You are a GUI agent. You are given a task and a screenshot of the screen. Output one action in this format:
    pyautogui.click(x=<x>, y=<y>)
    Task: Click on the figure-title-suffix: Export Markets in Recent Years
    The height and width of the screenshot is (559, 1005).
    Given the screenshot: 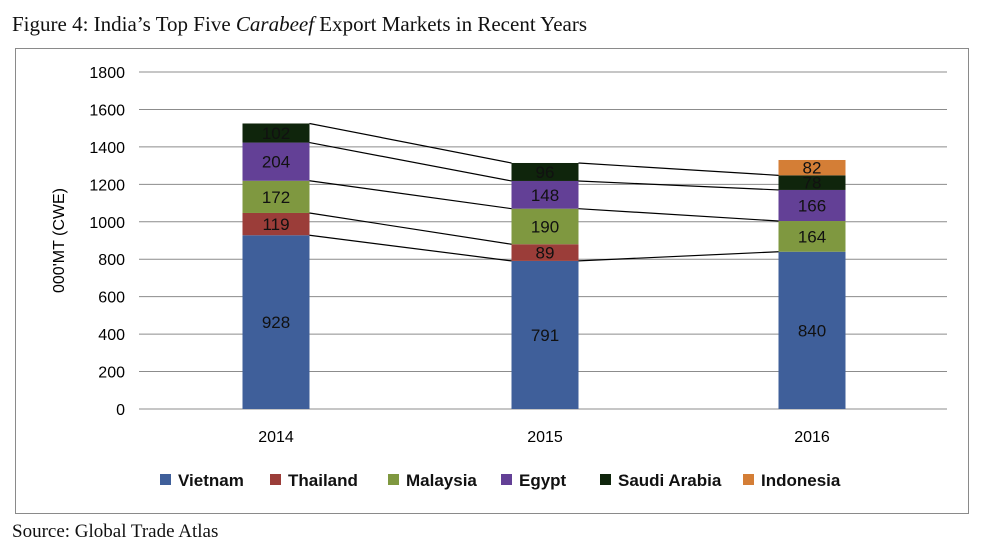 What is the action you would take?
    pyautogui.click(x=450, y=24)
    